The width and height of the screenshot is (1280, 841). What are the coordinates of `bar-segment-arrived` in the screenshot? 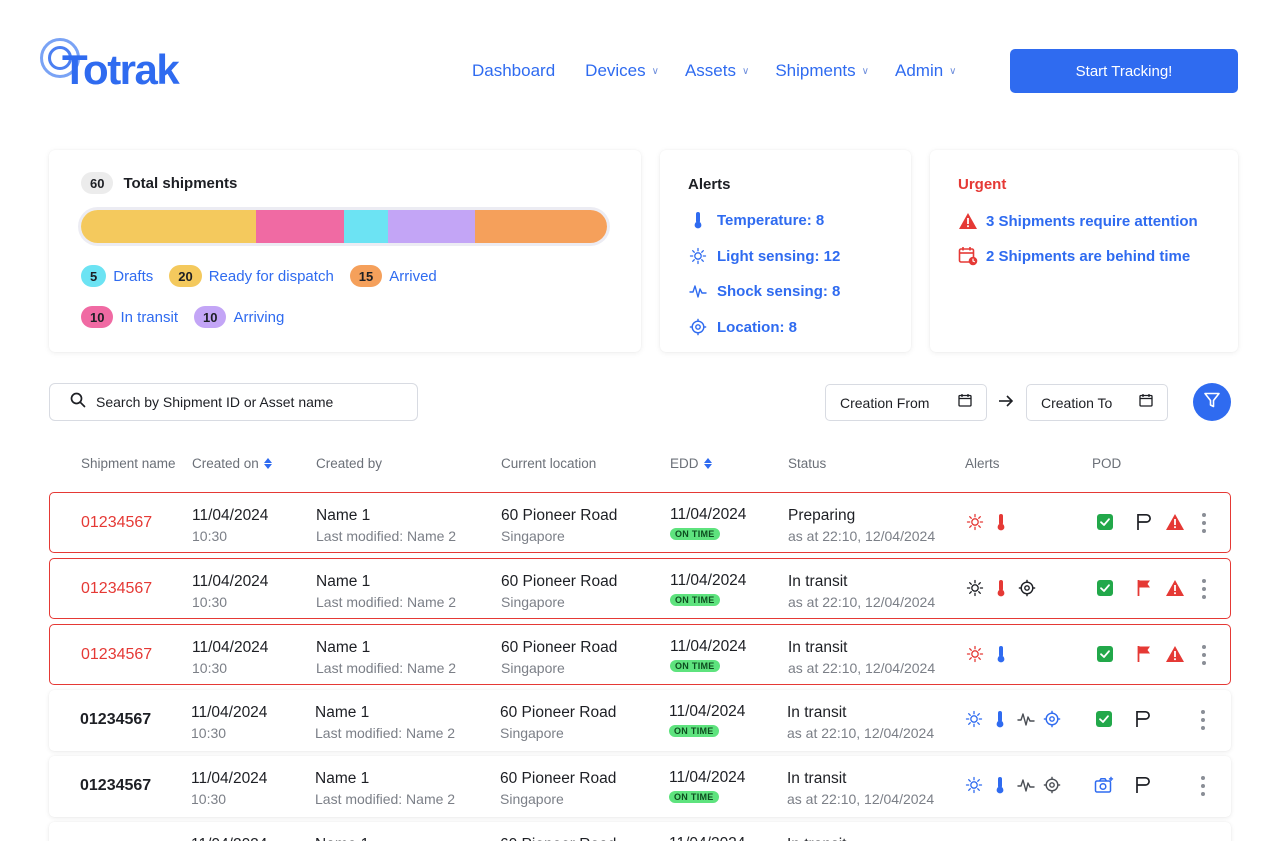 It's located at (541, 226).